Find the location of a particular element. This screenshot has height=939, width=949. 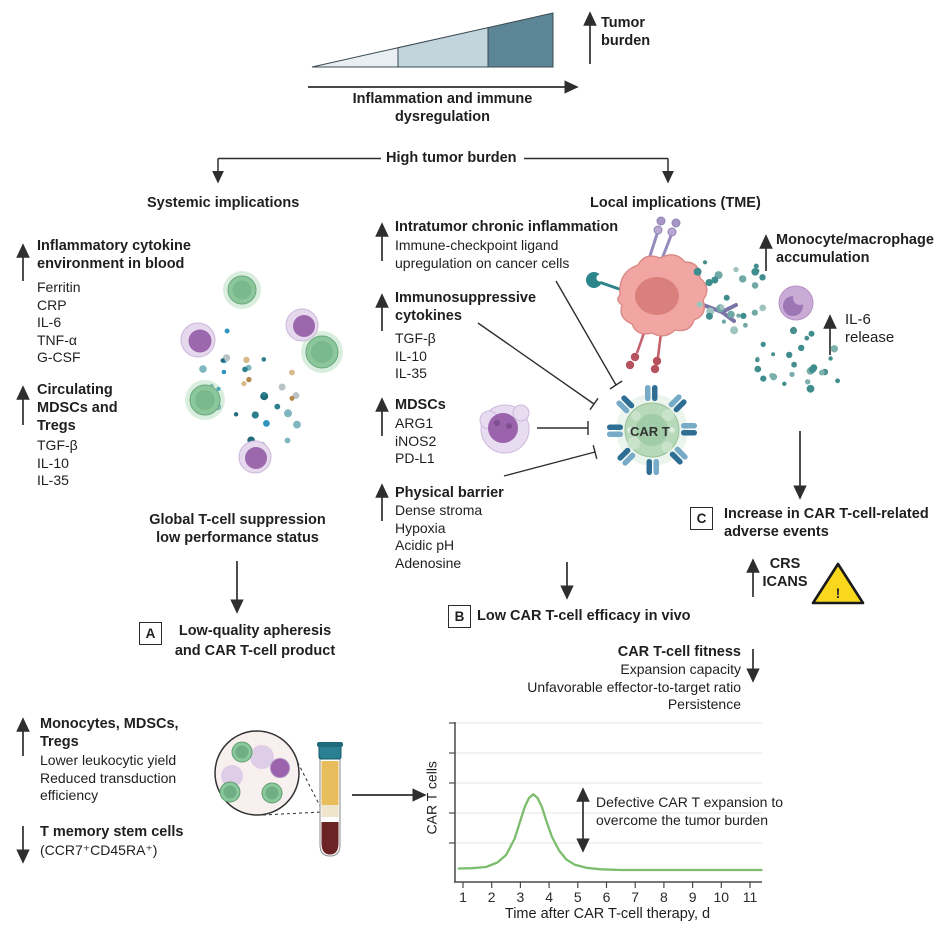

outcome-b-text: Low CAR T-cell efficacy in vivo is located at coordinates (584, 616).